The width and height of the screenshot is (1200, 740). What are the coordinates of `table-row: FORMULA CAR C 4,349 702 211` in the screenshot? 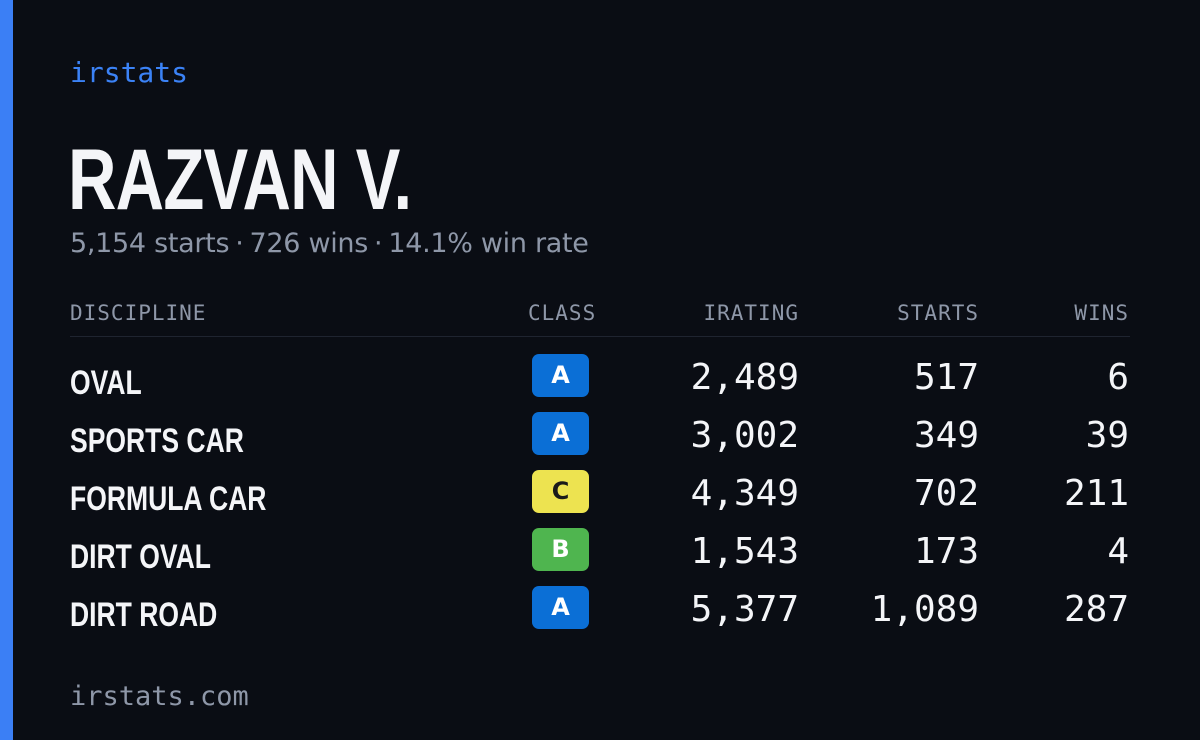 It's located at (600, 499).